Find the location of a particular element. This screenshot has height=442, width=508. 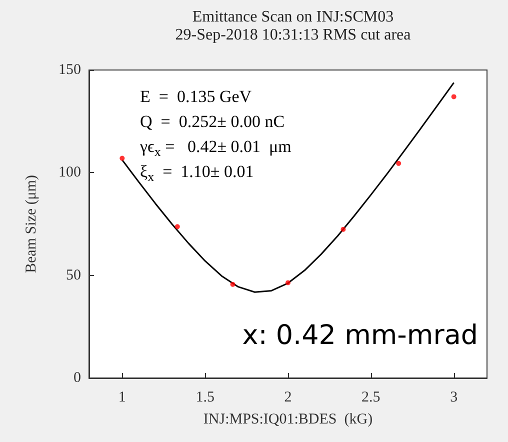

x-axis-title: INJ:MPS:IQ01:BDES (kG) is located at coordinates (288, 420).